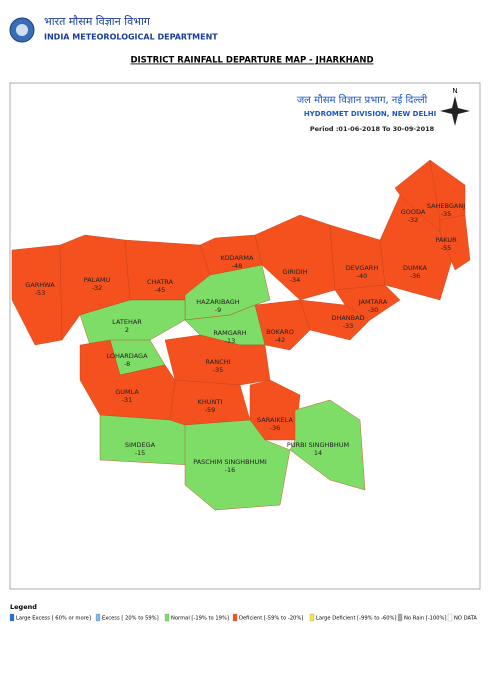 The width and height of the screenshot is (490, 691). Describe the element at coordinates (465, 619) in the screenshot. I see `legend-label: NO DATA` at that location.